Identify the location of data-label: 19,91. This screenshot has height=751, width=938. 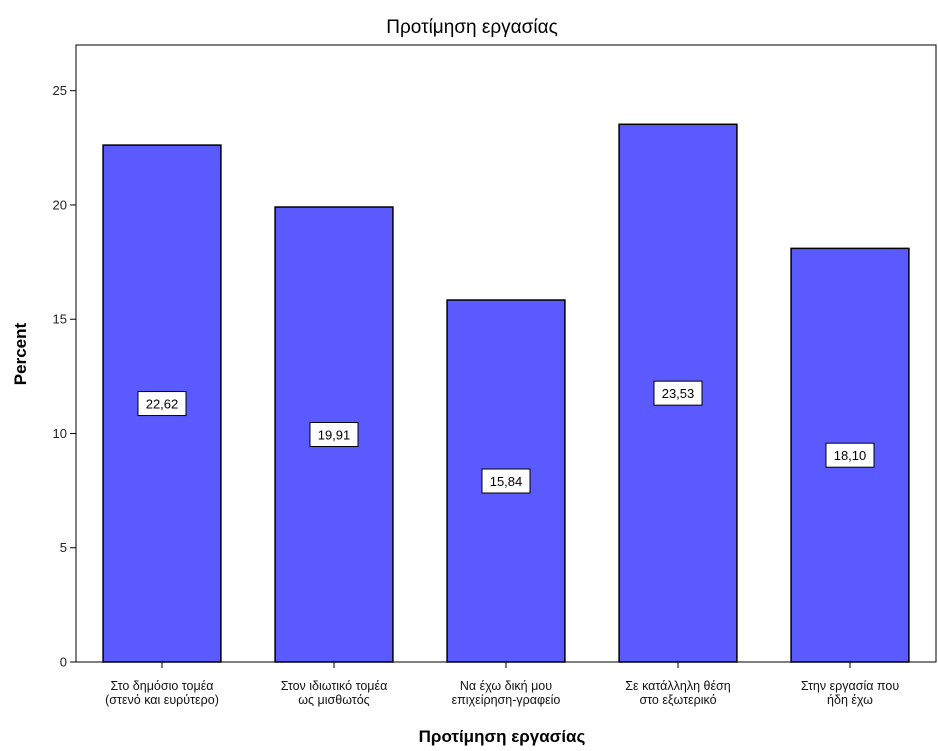
(334, 435).